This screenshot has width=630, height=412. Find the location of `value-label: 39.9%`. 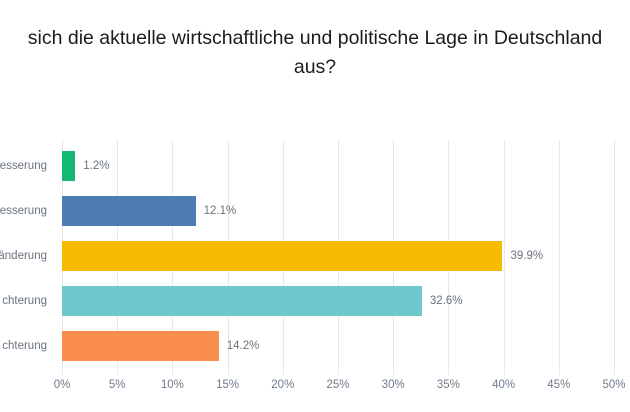

value-label: 39.9% is located at coordinates (527, 256).